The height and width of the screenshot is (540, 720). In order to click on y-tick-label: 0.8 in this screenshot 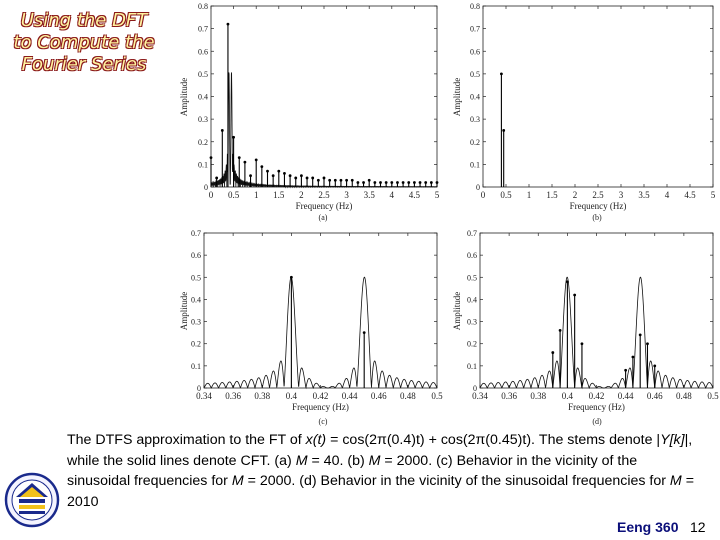, I will do `click(203, 6)`.